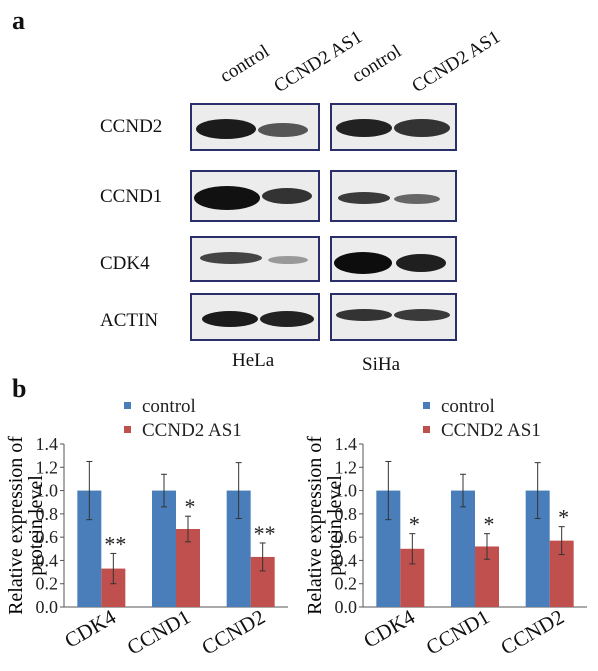 The height and width of the screenshot is (671, 598). Describe the element at coordinates (255, 196) in the screenshot. I see `blot-hela-ccnd1` at that location.